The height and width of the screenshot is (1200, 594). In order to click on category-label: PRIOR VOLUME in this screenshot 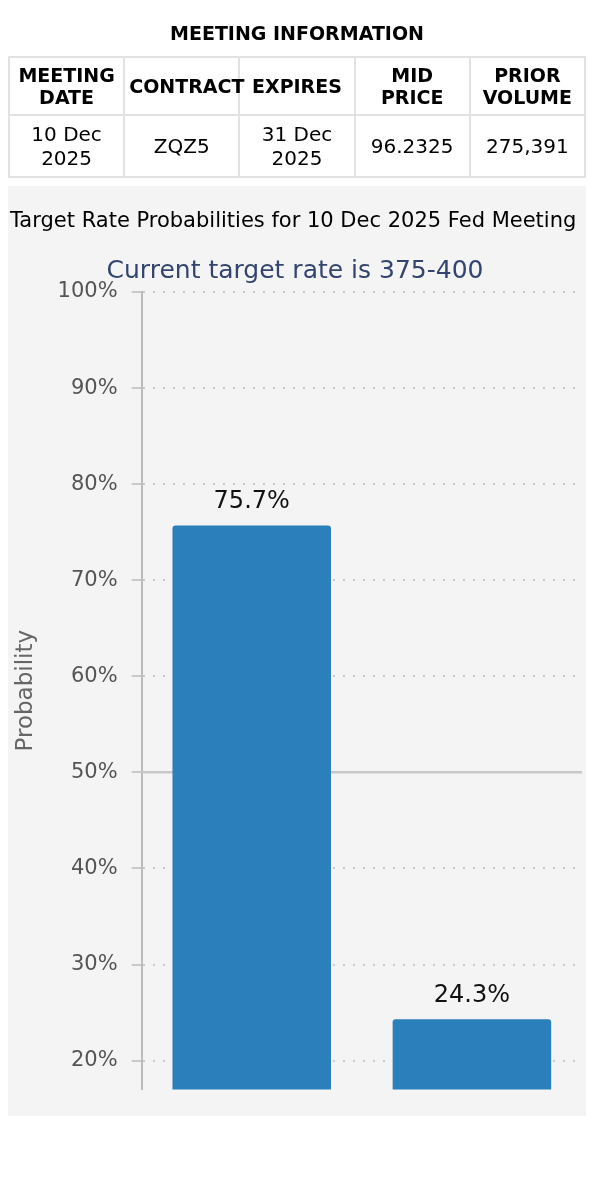, I will do `click(527, 86)`.